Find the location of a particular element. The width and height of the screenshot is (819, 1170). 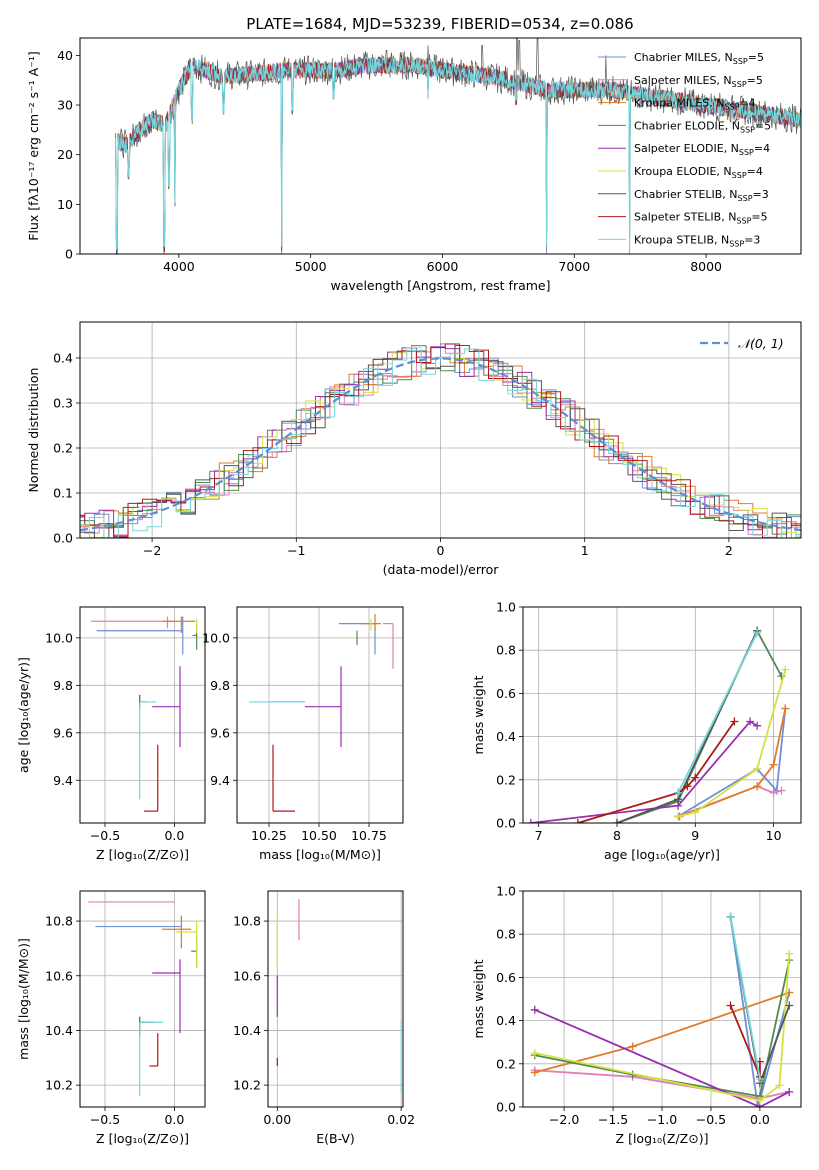

plot-area-mass_vs_ebv is located at coordinates (339, 996).